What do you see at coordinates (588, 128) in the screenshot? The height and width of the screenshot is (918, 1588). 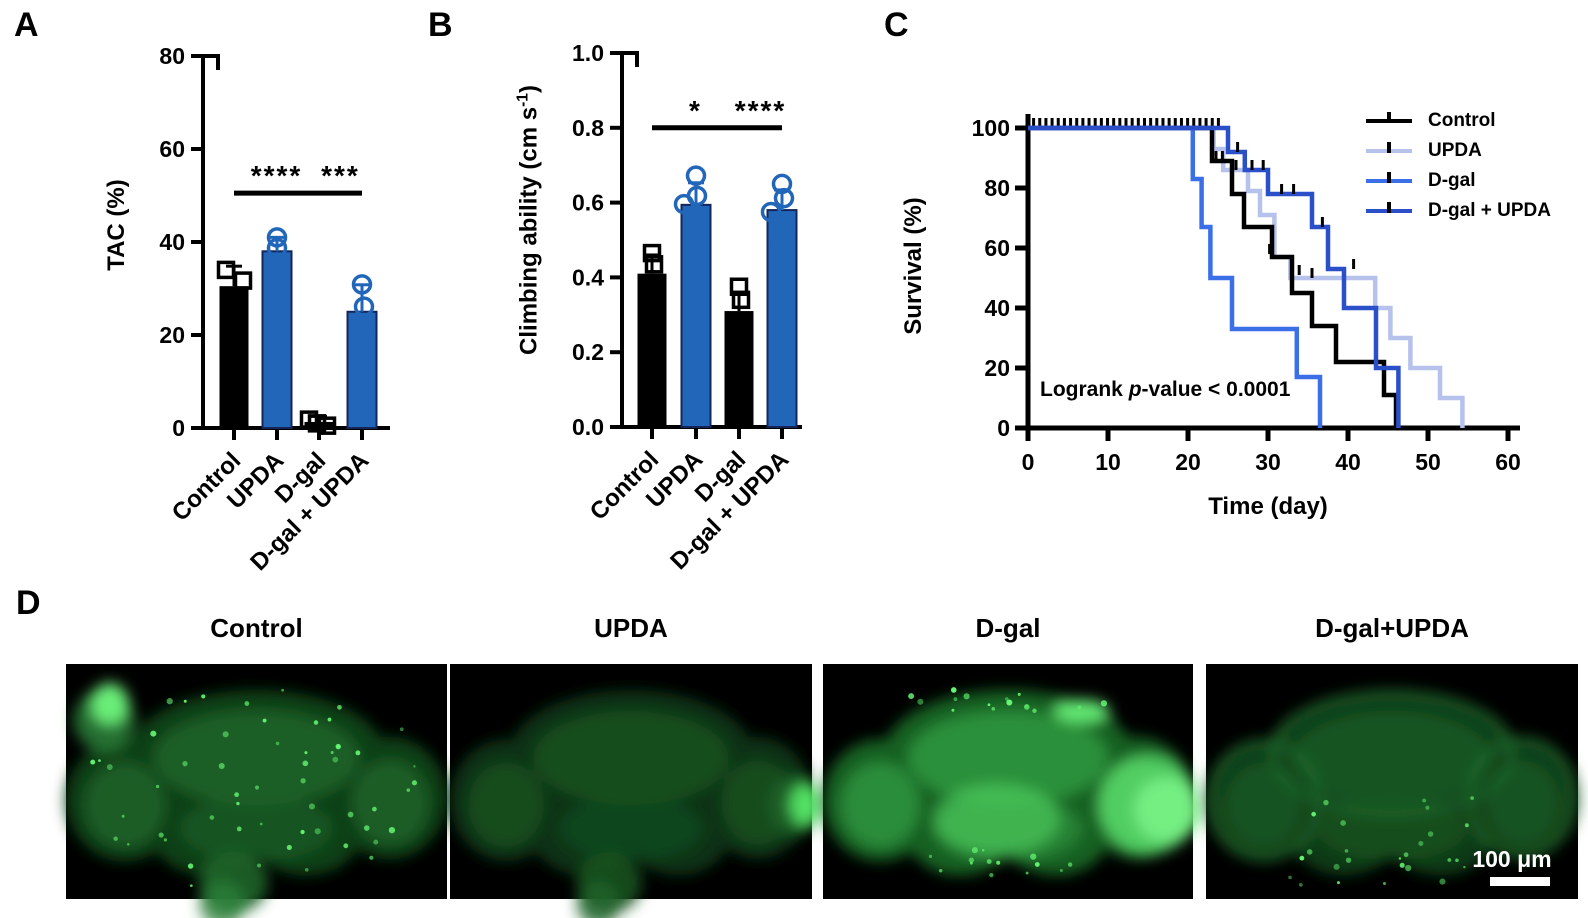 I see `y-tick-label: 0.8` at bounding box center [588, 128].